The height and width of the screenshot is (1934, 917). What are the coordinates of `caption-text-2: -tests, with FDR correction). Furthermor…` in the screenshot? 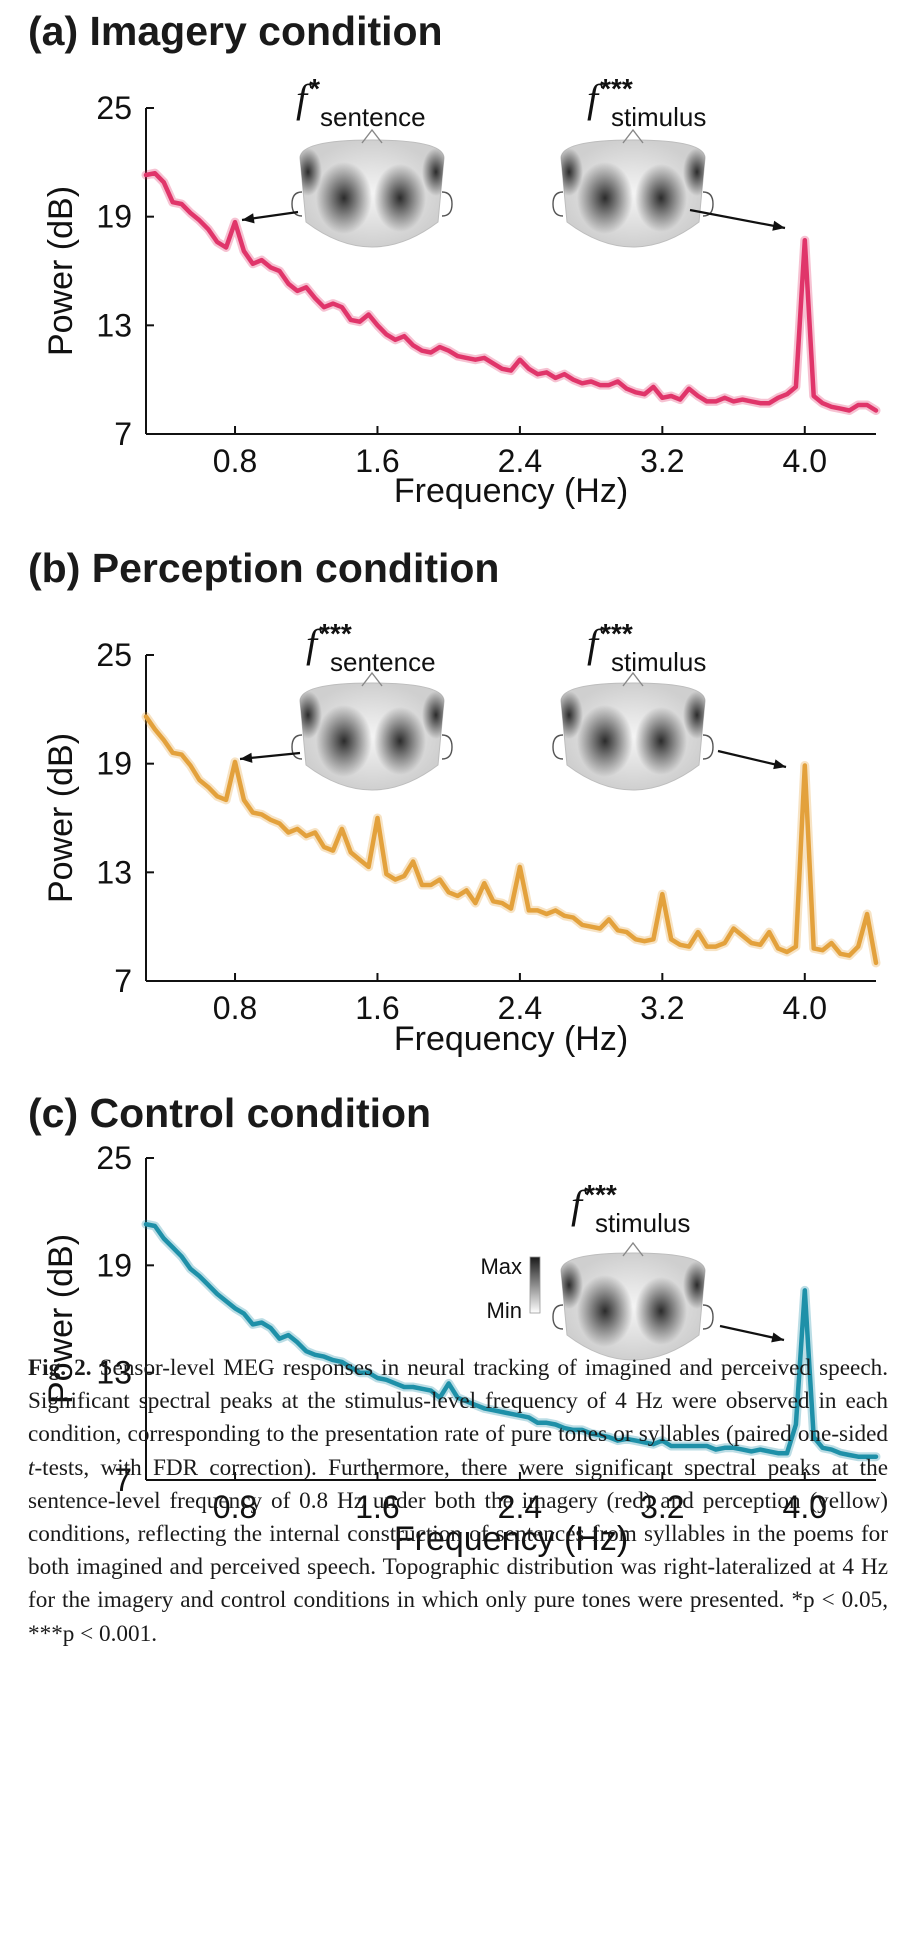 It's located at (458, 1534).